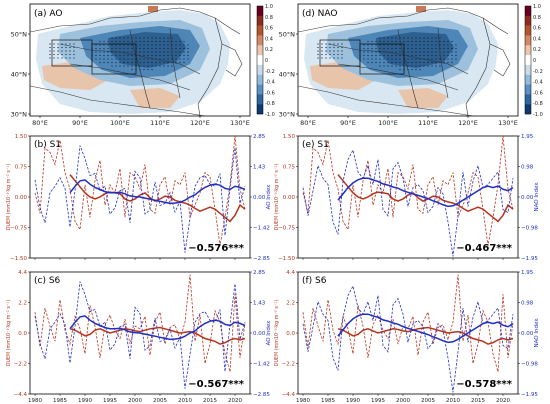  I want to click on lon-tick-label: 130°E, so click(508, 123).